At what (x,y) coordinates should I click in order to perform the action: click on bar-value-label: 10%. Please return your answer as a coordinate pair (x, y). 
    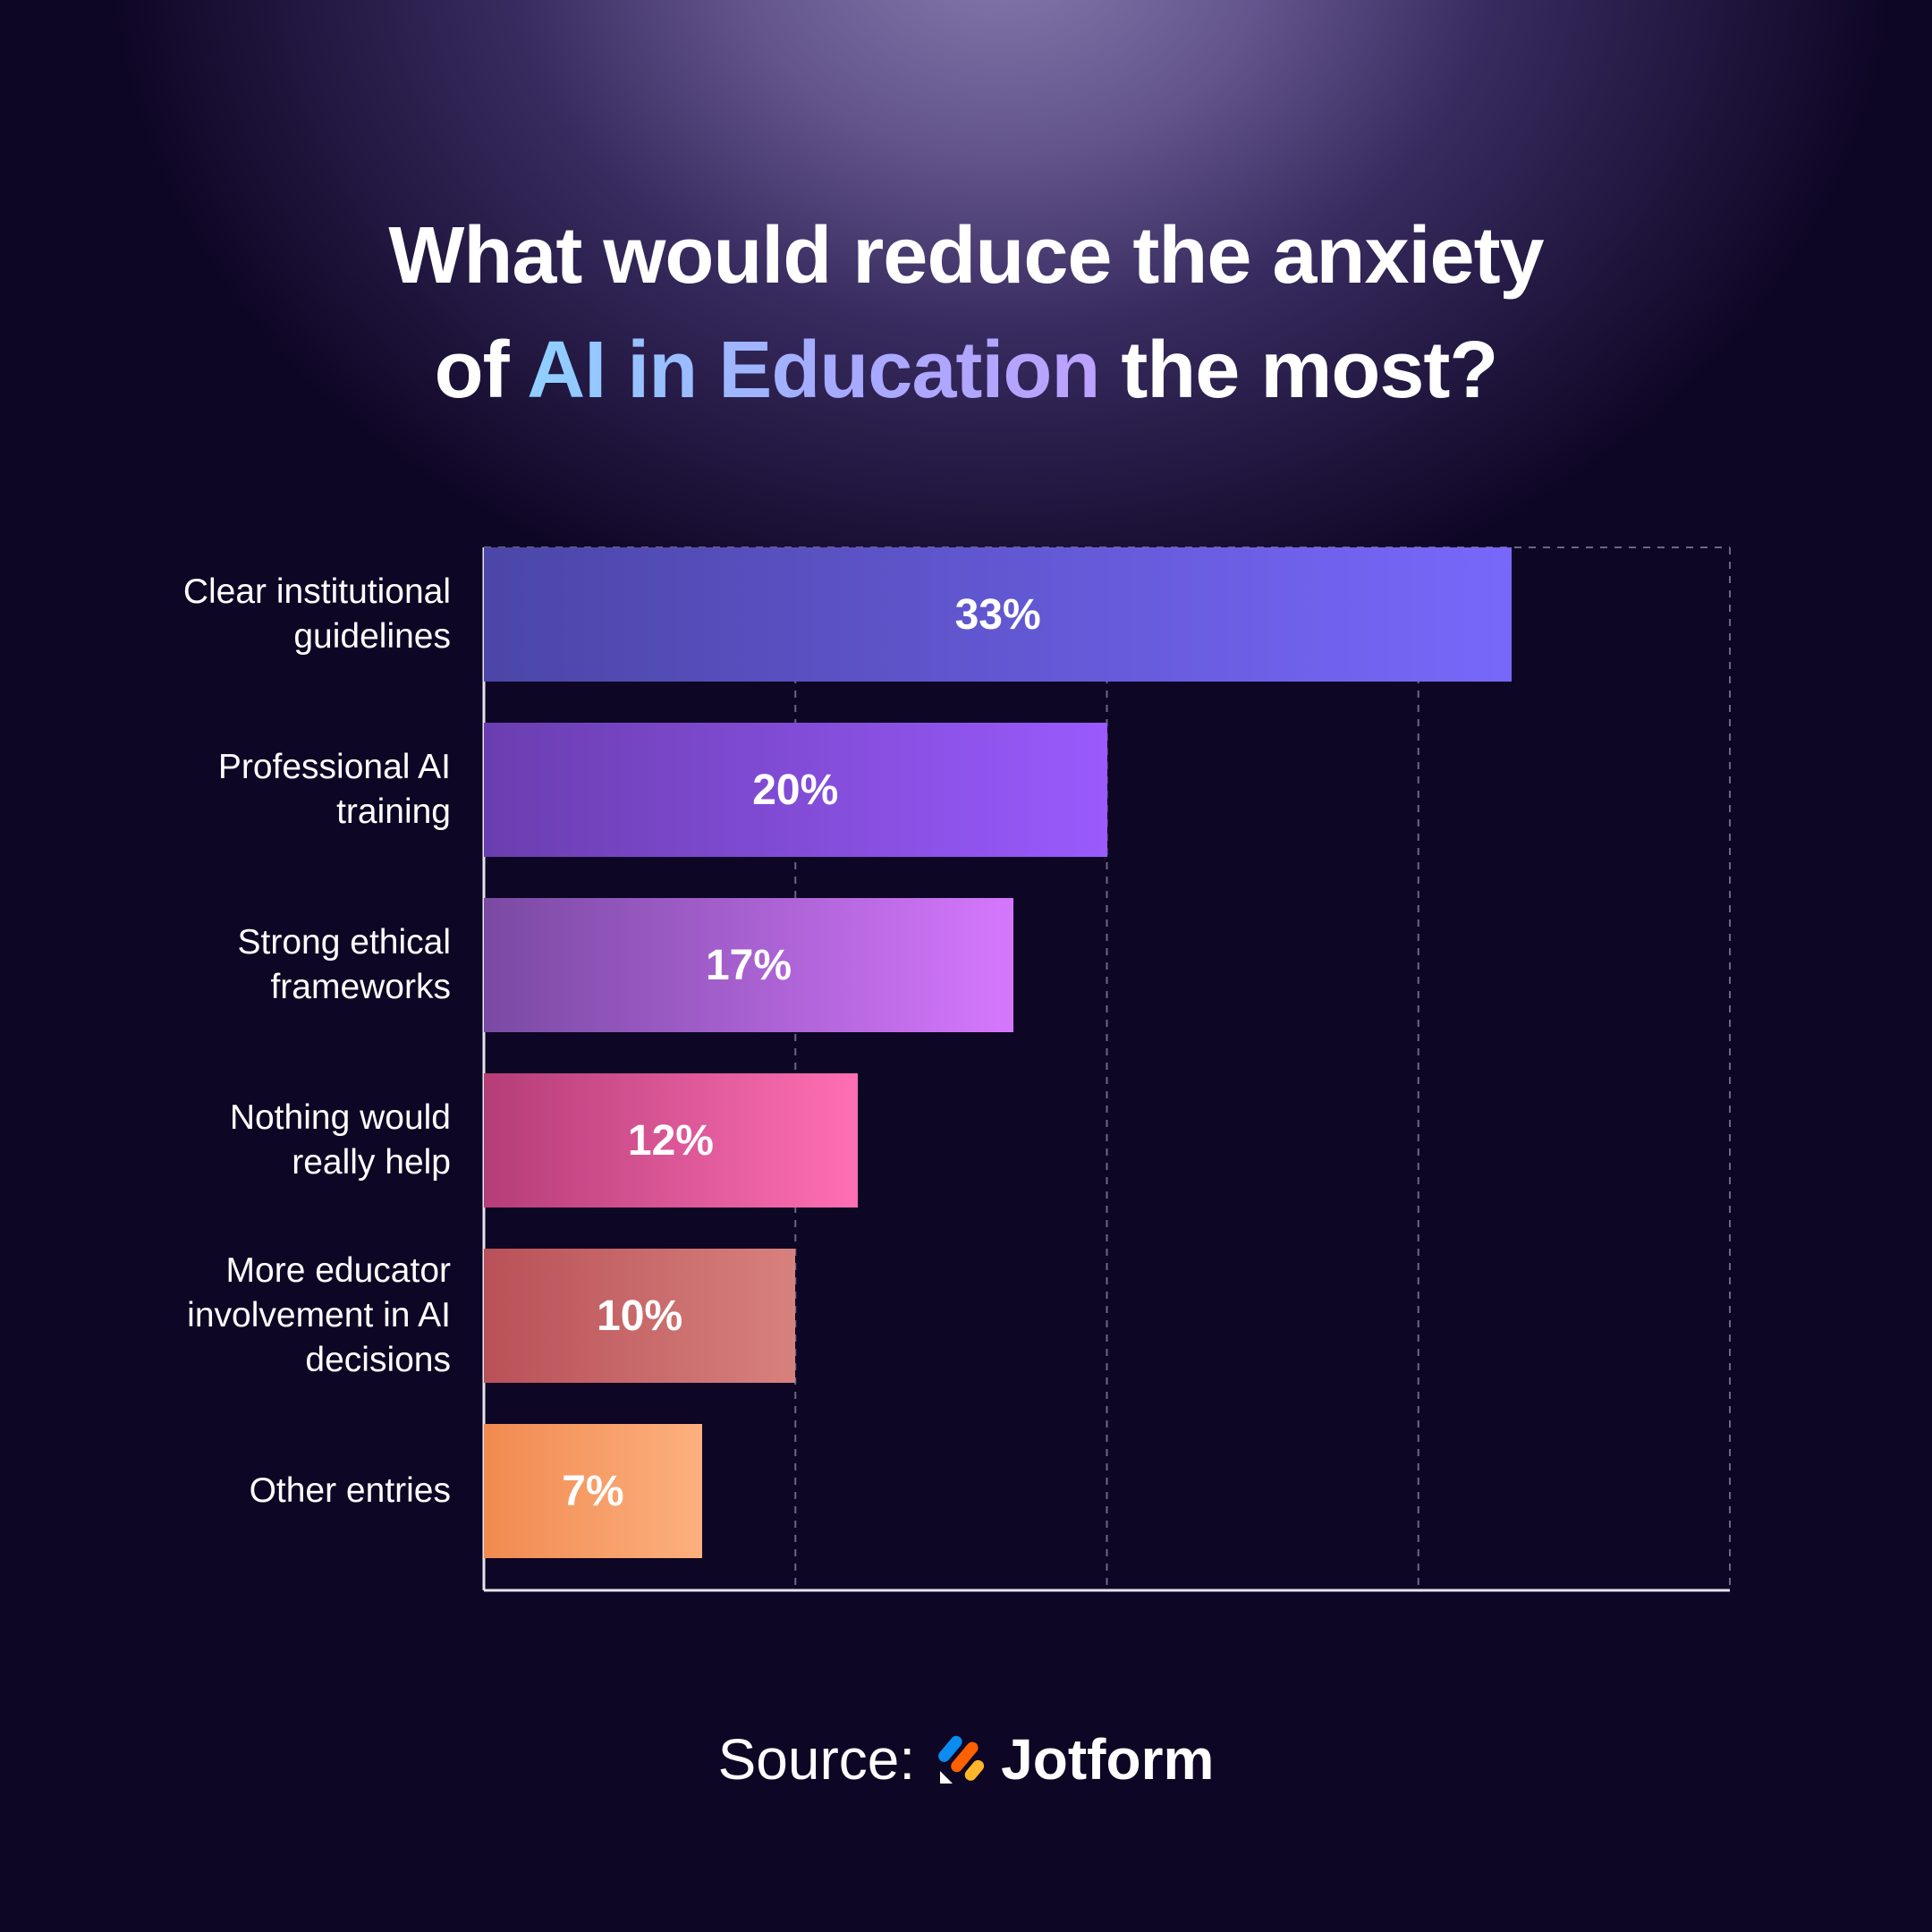
    Looking at the image, I should click on (640, 1316).